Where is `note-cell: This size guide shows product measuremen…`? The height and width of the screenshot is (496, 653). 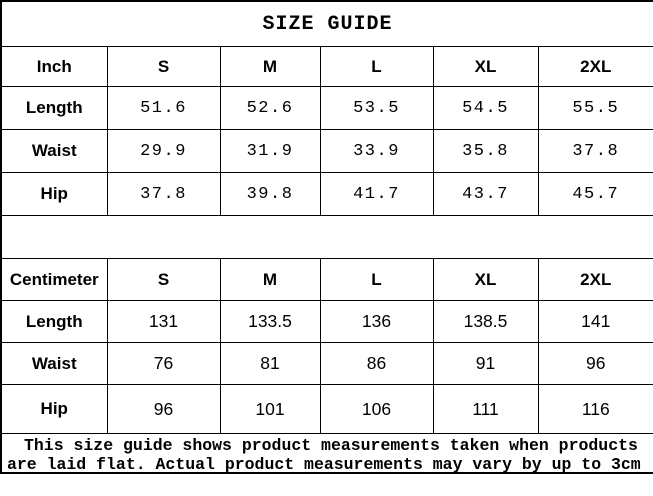 note-cell: This size guide shows product measuremen… is located at coordinates (326, 453).